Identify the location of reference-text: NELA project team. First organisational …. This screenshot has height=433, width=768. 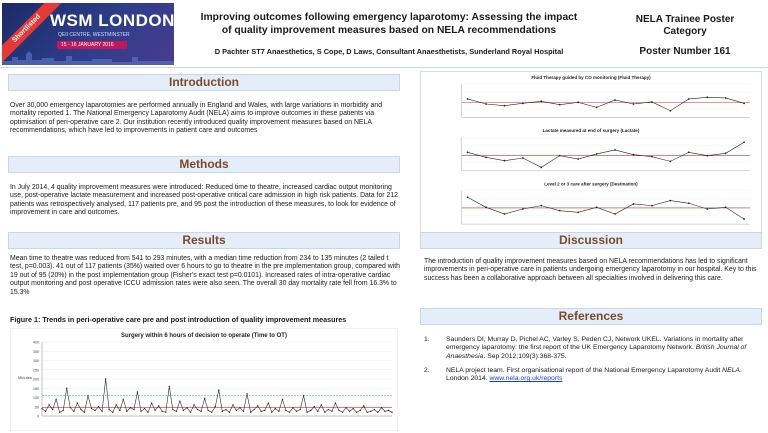
(584, 370).